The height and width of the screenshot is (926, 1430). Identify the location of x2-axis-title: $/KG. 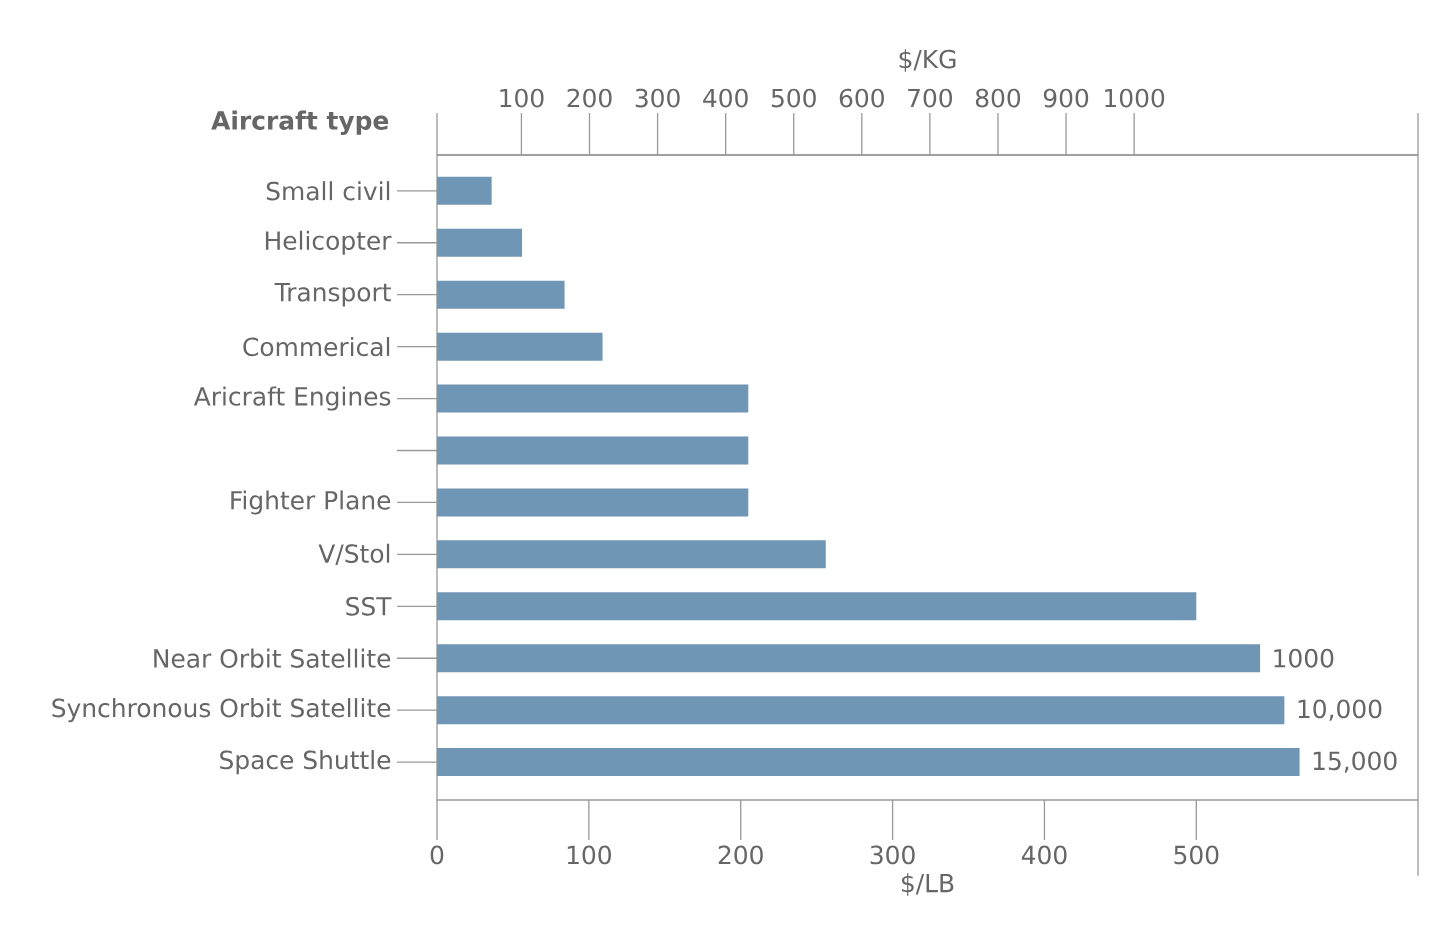
(927, 60).